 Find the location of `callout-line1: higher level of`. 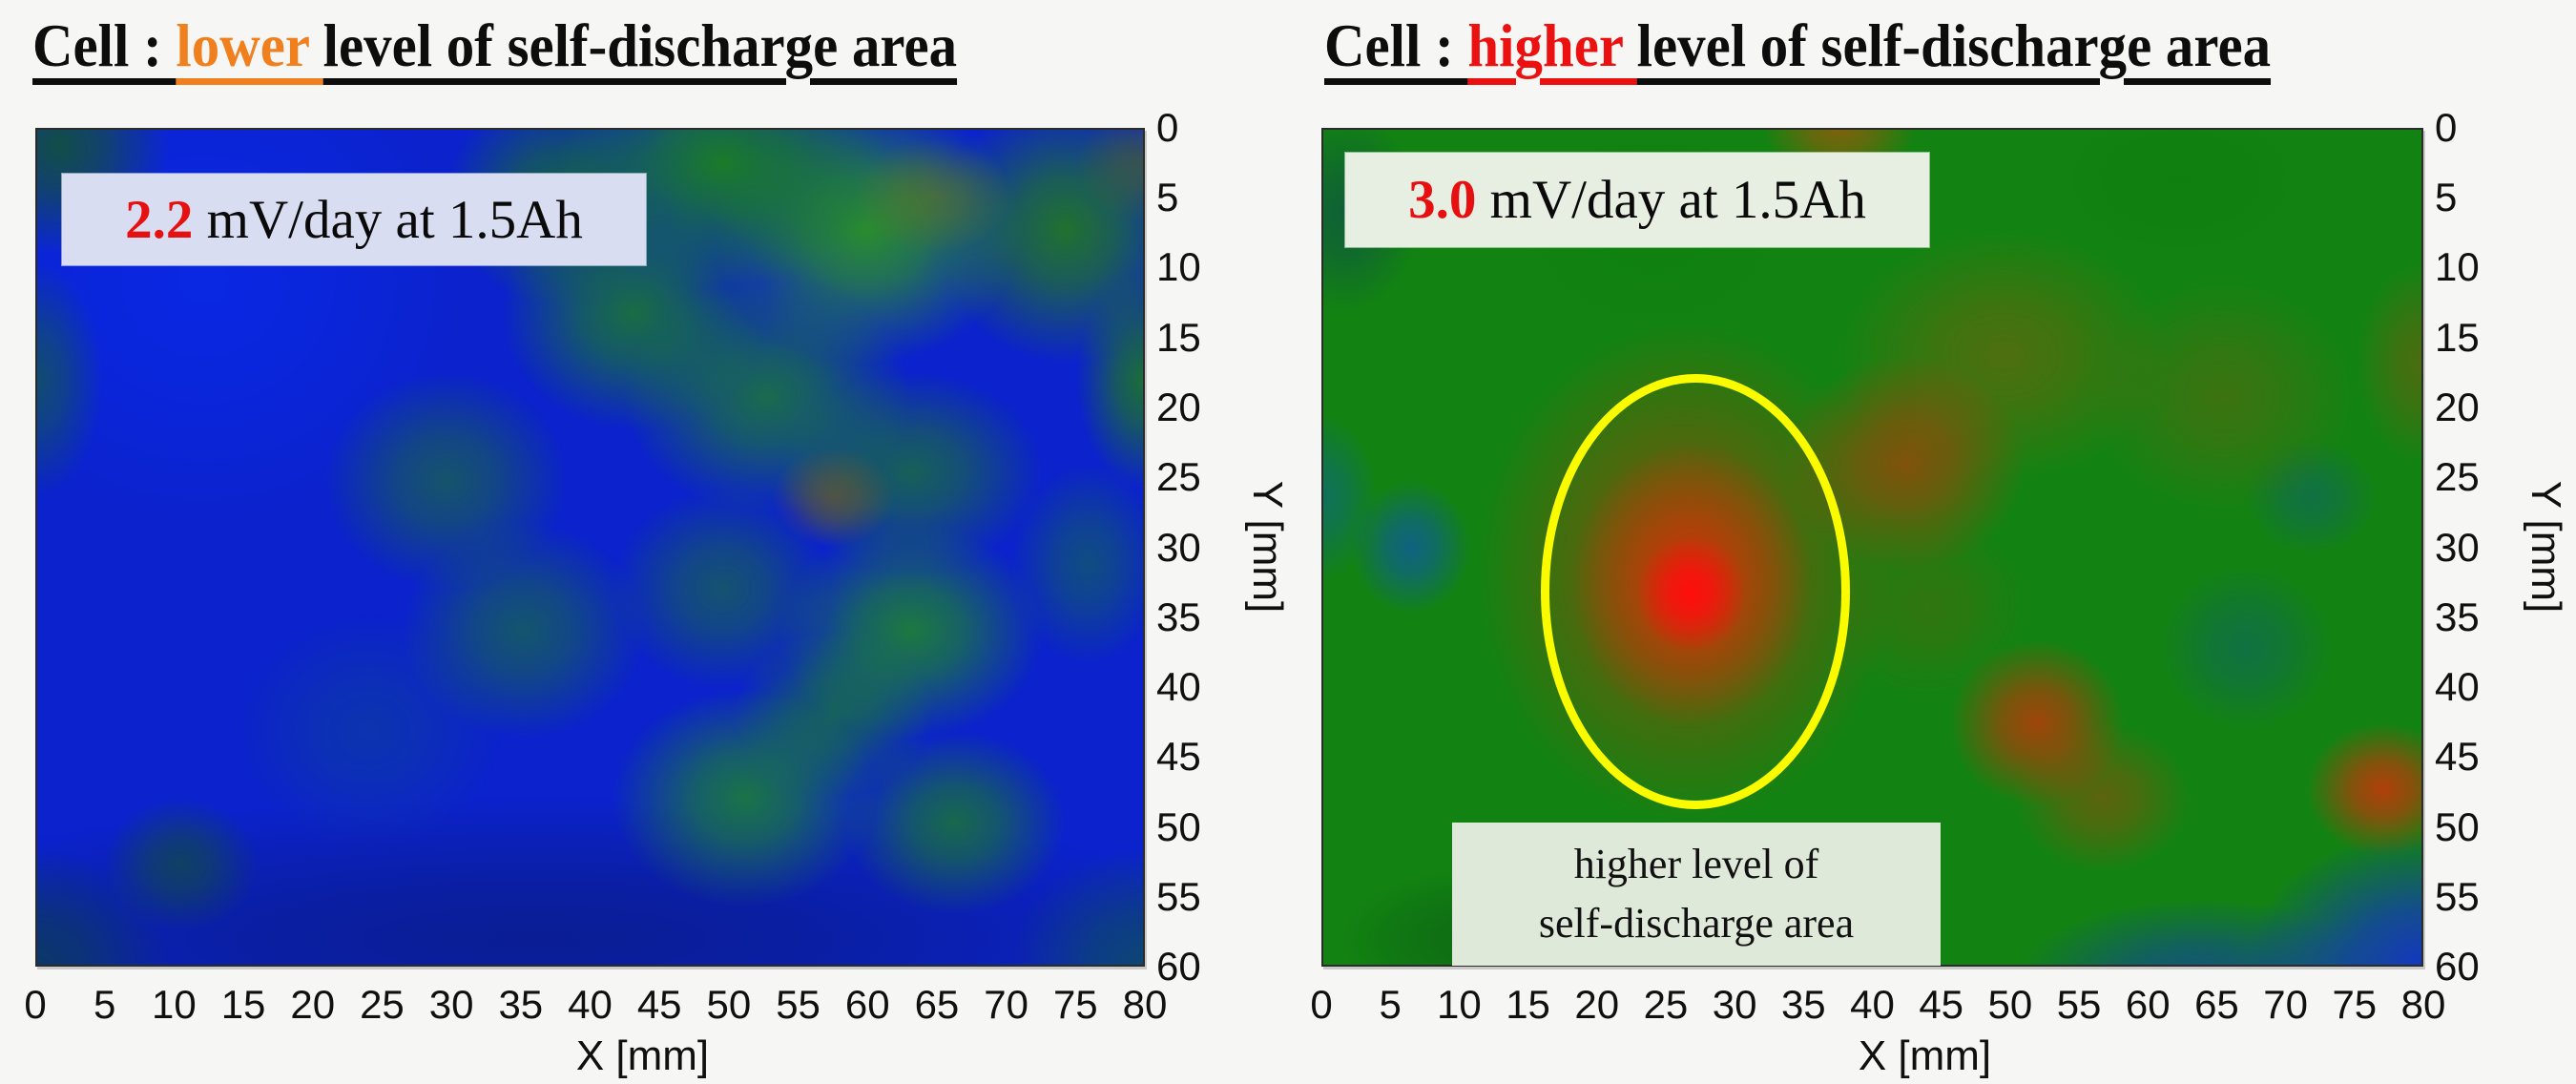

callout-line1: higher level of is located at coordinates (1696, 863).